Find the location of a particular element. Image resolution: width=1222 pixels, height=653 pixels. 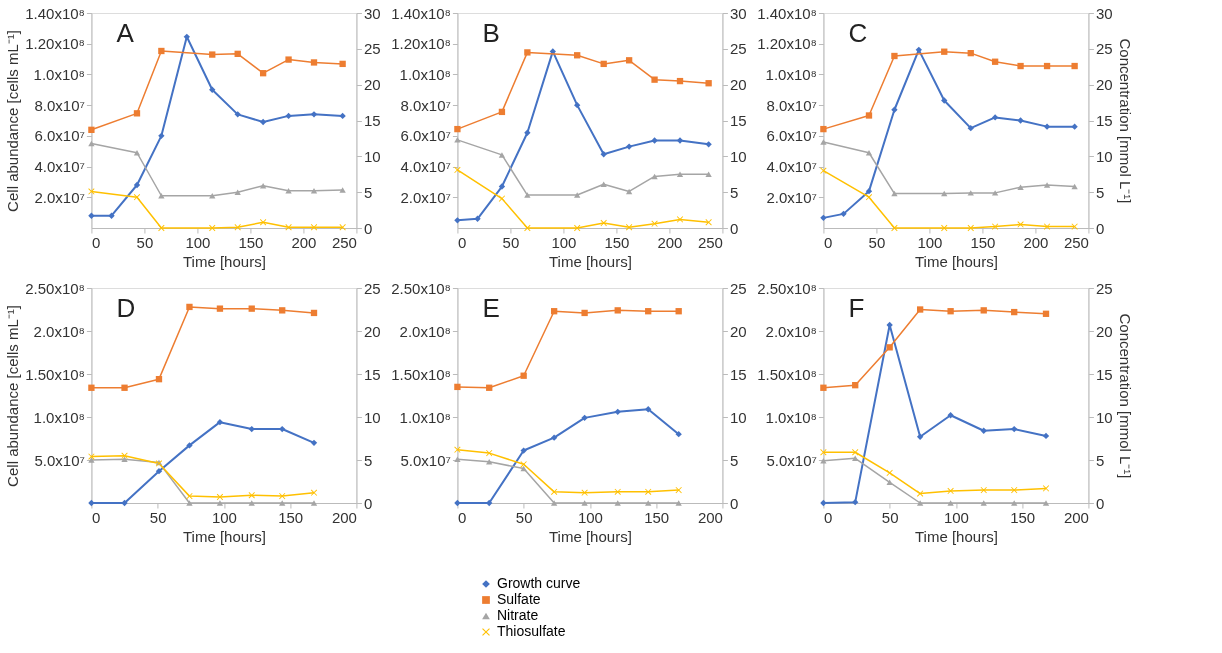

annotation: C is located at coordinates (858, 33).